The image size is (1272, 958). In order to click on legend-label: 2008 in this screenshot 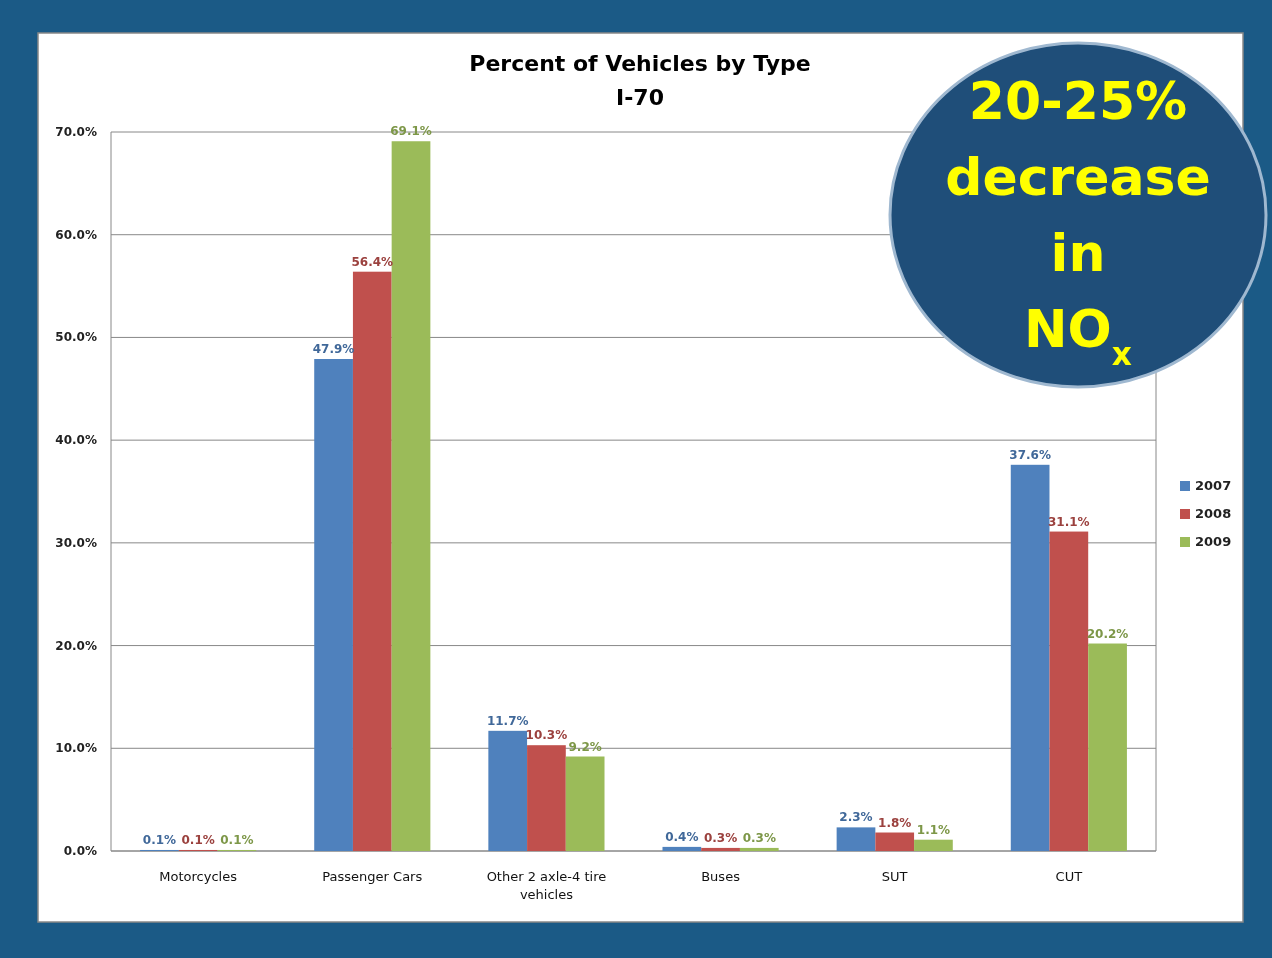, I will do `click(1213, 513)`.